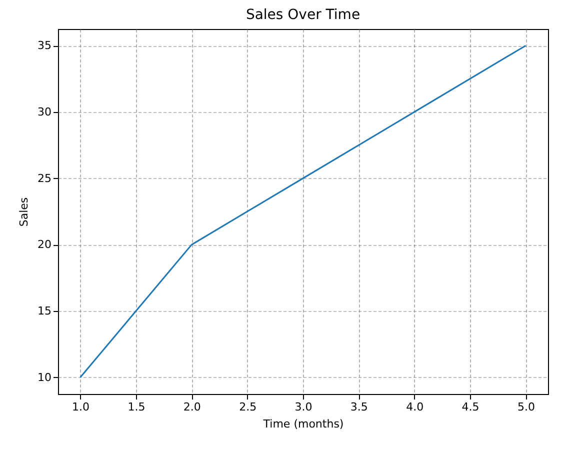  What do you see at coordinates (248, 407) in the screenshot?
I see `x-tick-label: 2.5` at bounding box center [248, 407].